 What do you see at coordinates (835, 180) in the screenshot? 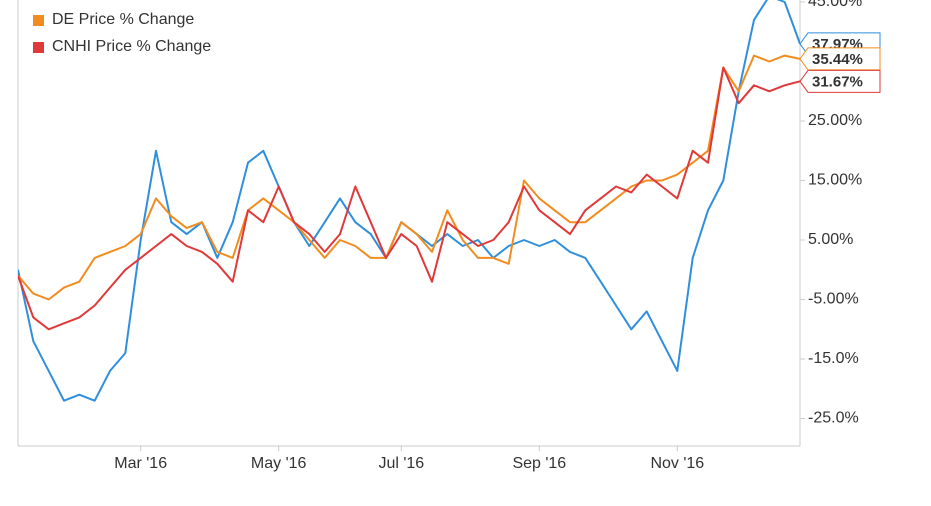
I see `y-tick-label: 15.00%` at bounding box center [835, 180].